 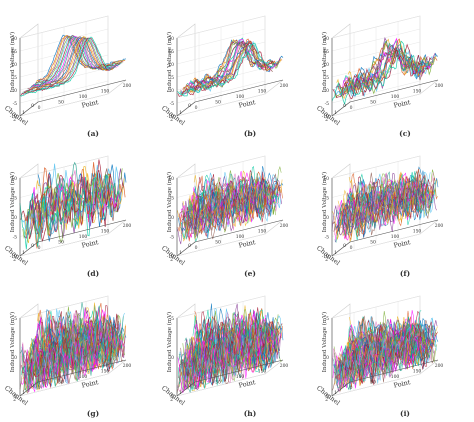 I want to click on panel-label: (c), so click(x=405, y=133).